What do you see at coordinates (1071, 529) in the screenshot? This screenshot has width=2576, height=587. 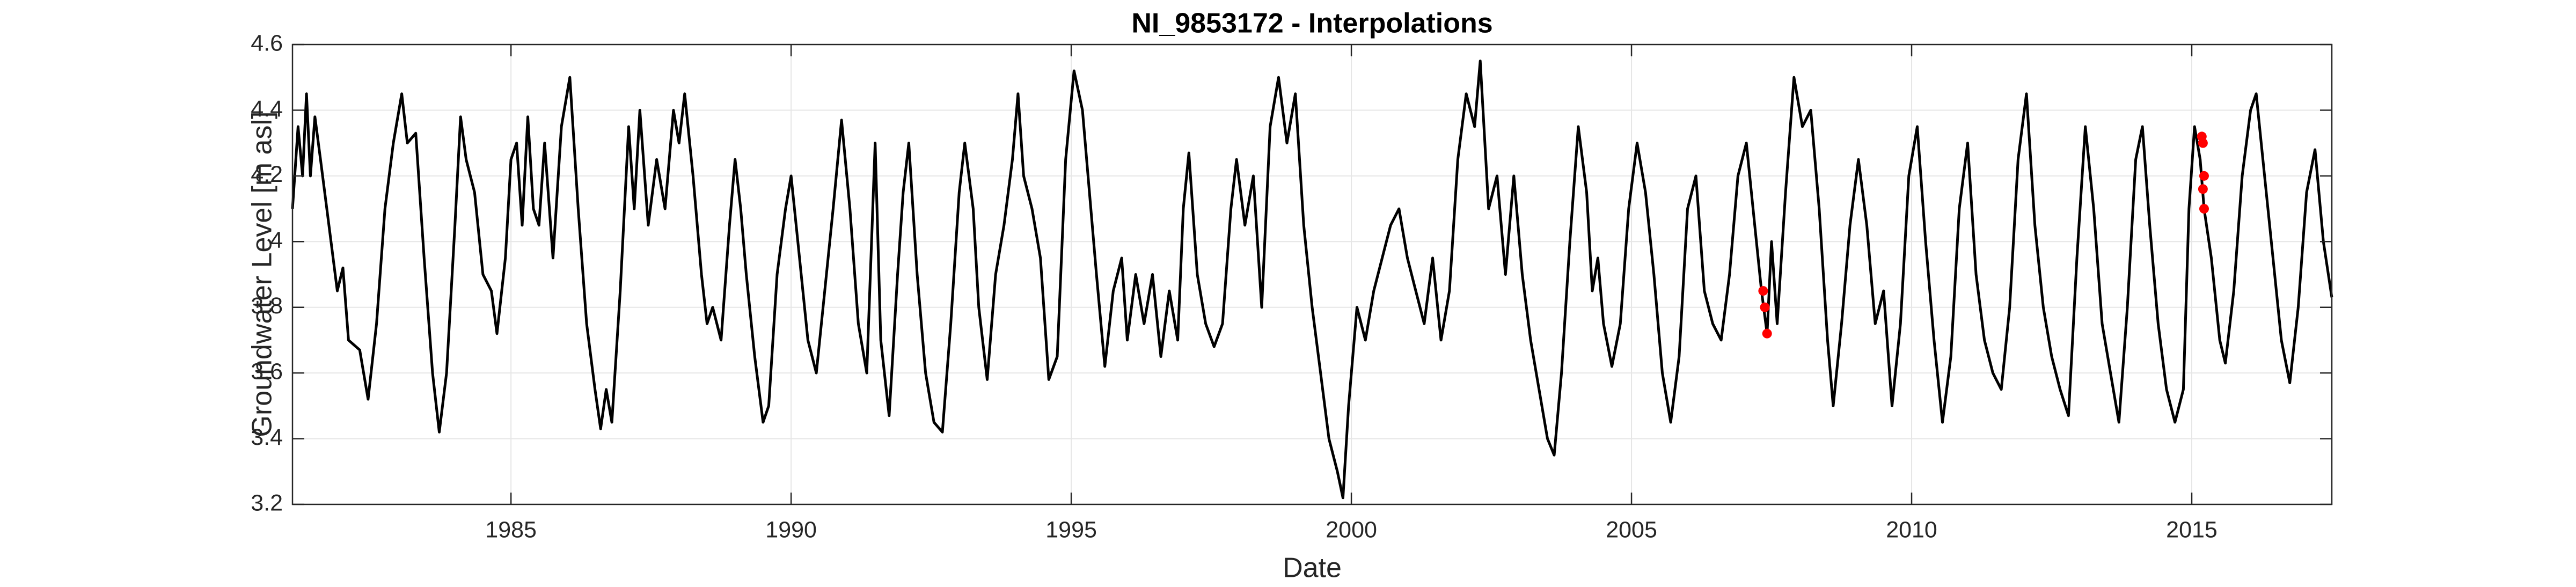 I see `x-tick-label: 1995` at bounding box center [1071, 529].